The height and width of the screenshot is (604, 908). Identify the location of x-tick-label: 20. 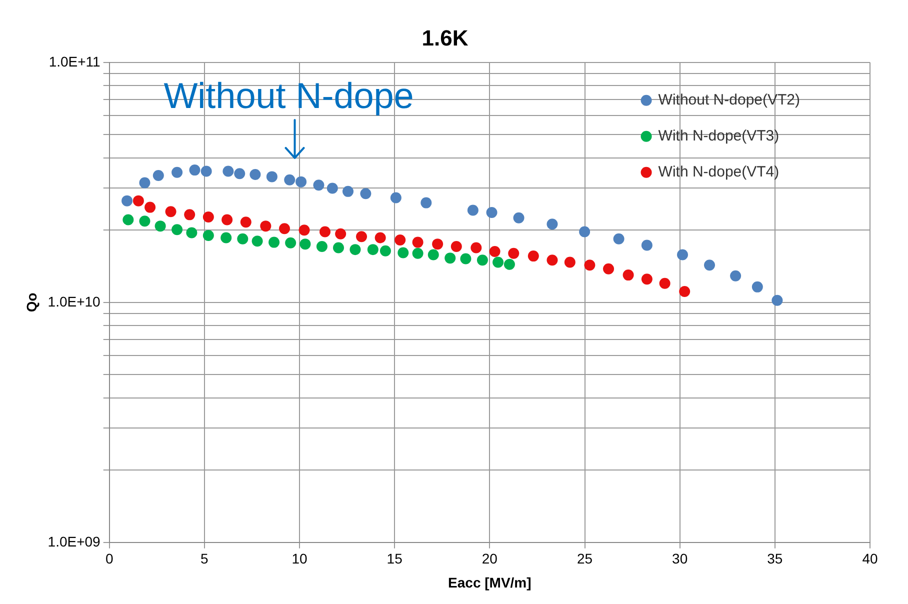
(490, 558).